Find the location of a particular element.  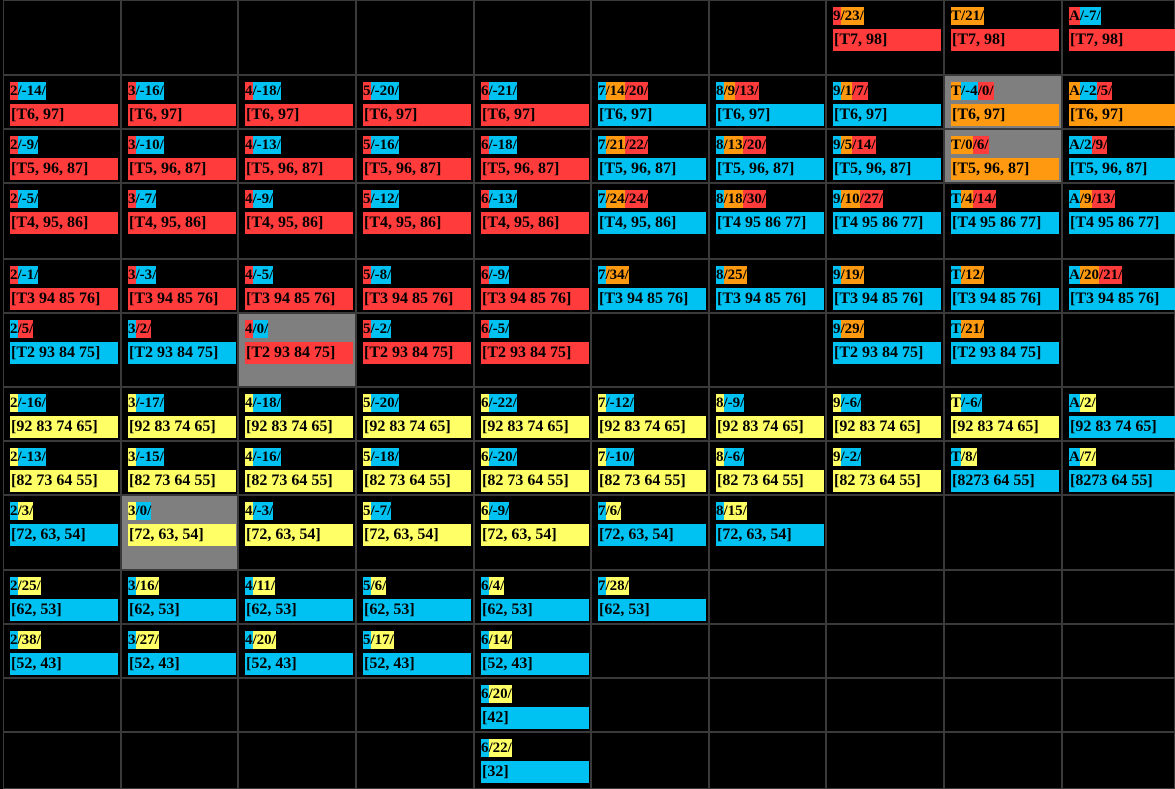

grid-cell: 4 /-9/ [T4, 95, 86] is located at coordinates (297, 221).